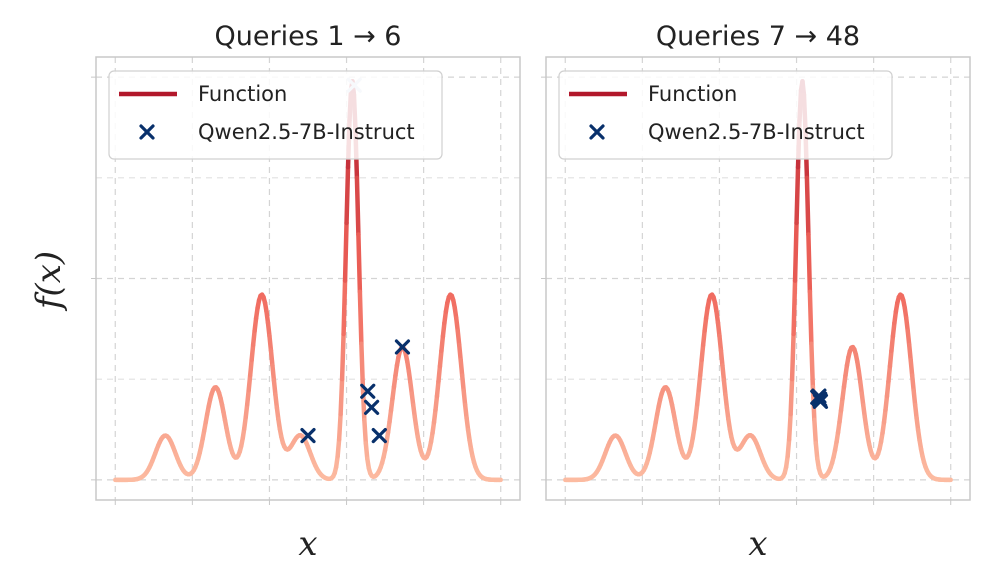 The image size is (996, 570). I want to click on y-axis-label: f(x), so click(49, 281).